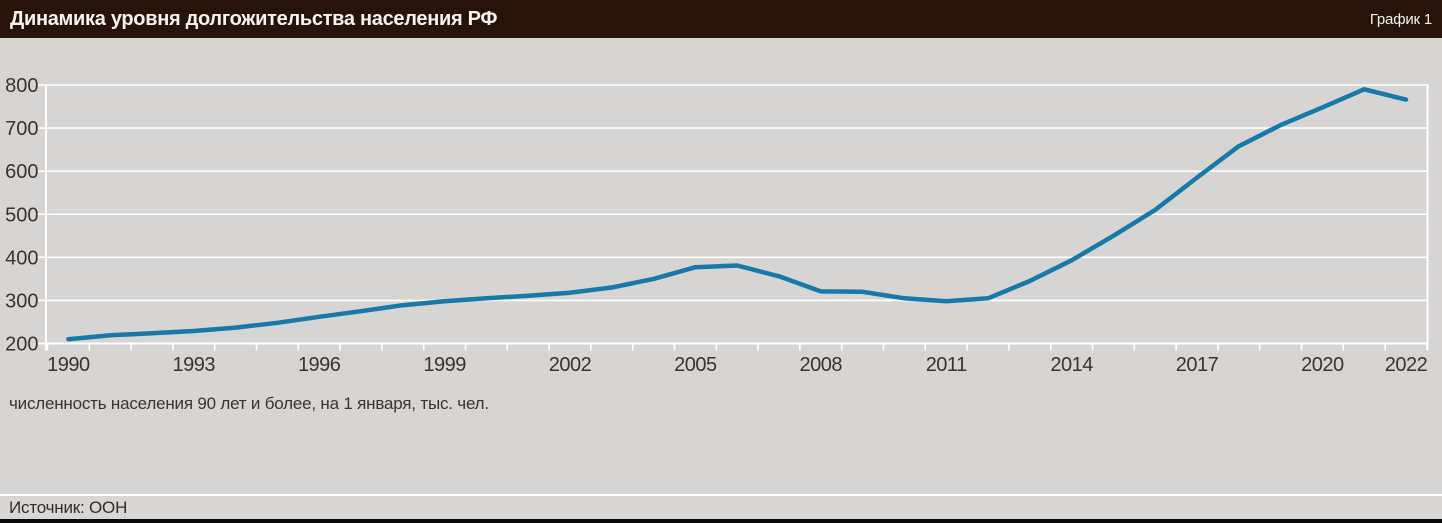 The height and width of the screenshot is (523, 1442). Describe the element at coordinates (946, 365) in the screenshot. I see `x-tick-label: 2011` at that location.